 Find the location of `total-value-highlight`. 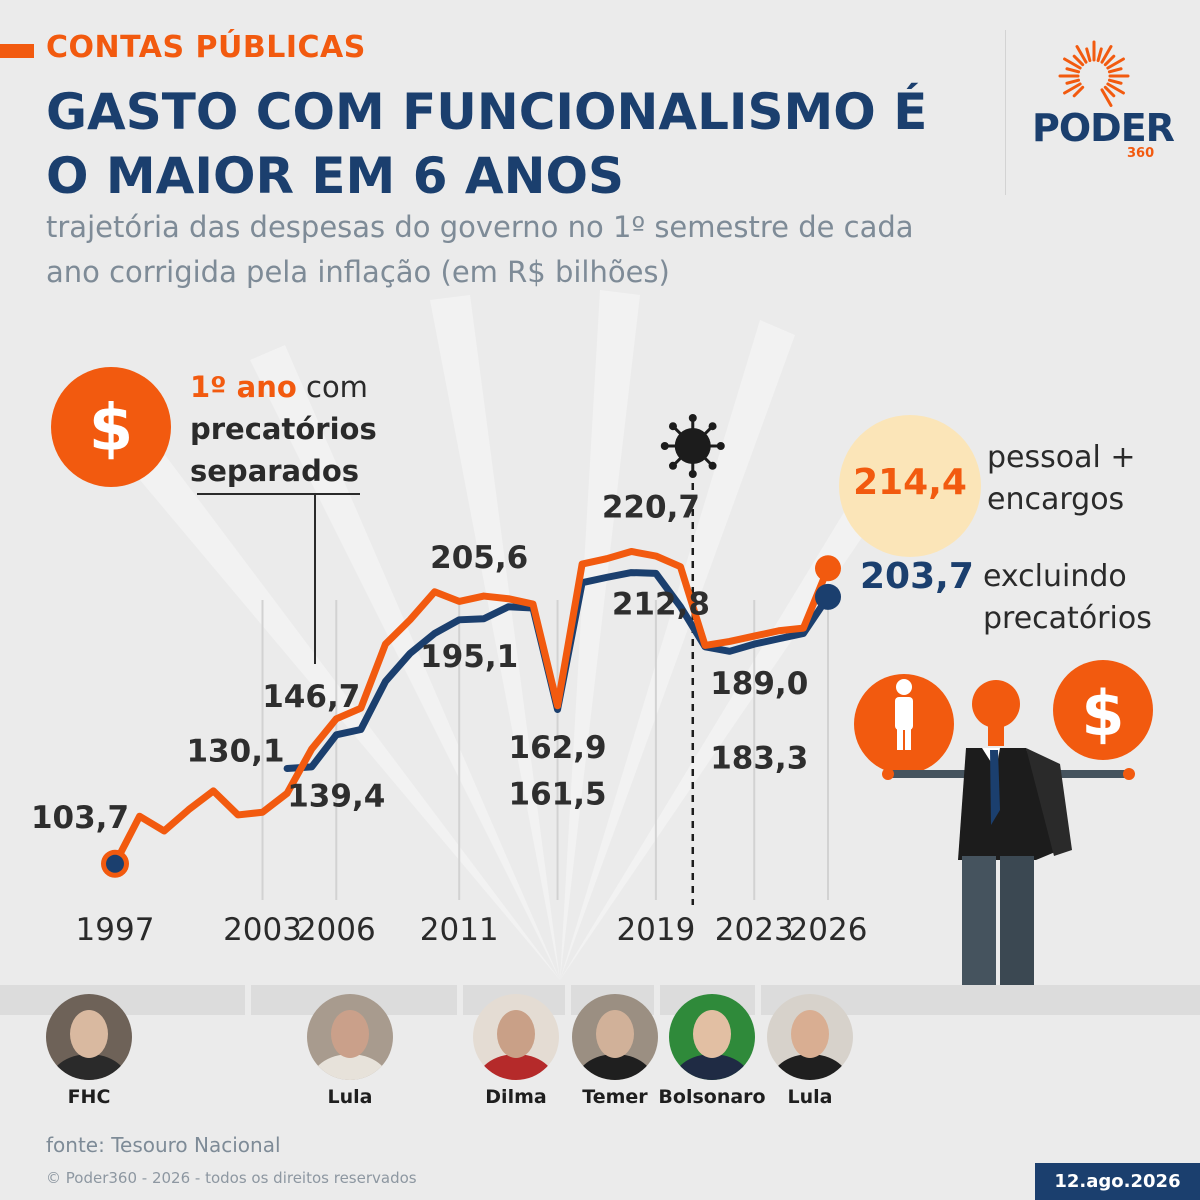

total-value-highlight is located at coordinates (910, 486).